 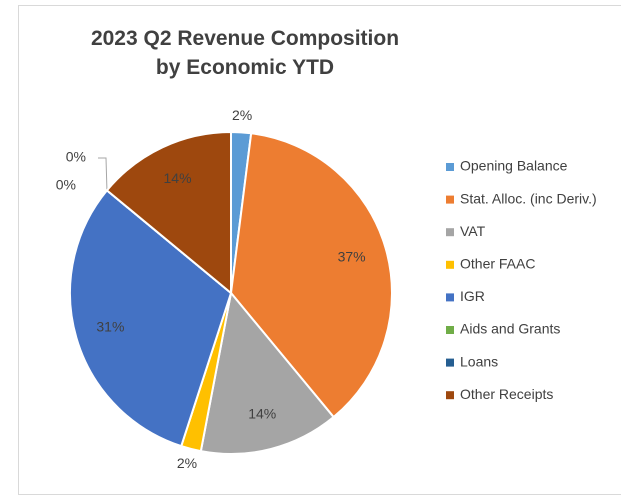 I want to click on data-label: 31%, so click(x=110, y=327).